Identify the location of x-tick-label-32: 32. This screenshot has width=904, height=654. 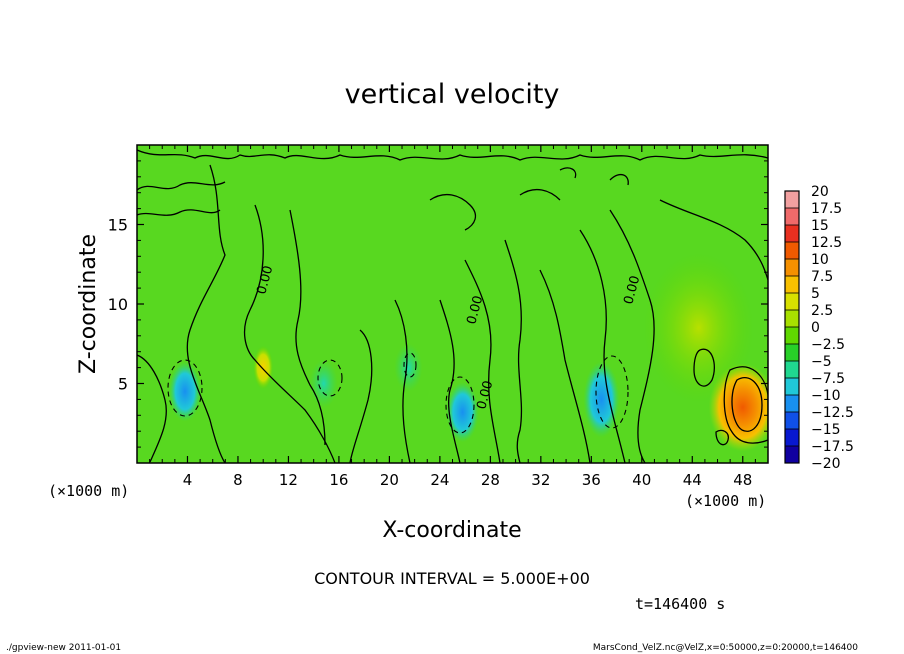
(540, 480).